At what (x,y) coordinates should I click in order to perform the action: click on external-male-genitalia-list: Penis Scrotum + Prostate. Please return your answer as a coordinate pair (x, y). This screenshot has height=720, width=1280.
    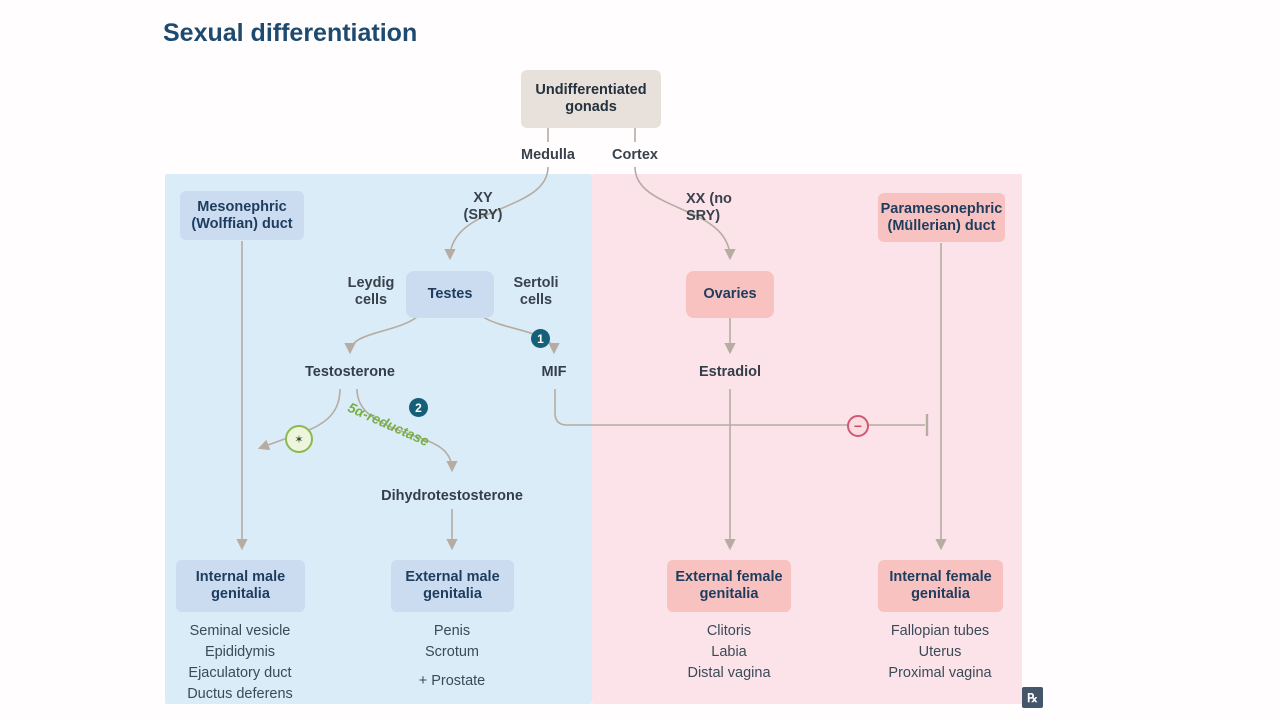
    Looking at the image, I should click on (452, 656).